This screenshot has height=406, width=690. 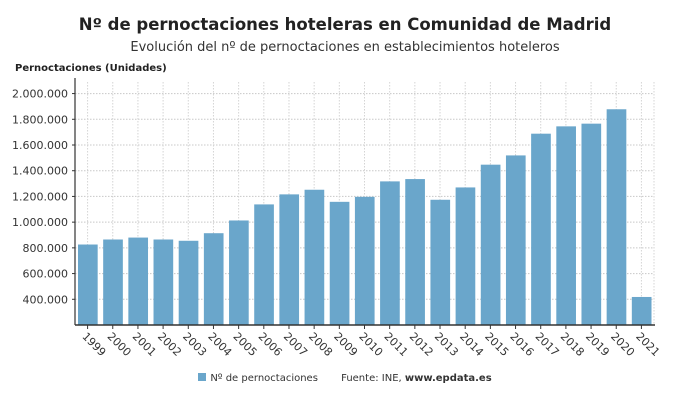 I want to click on x-tick-label: 2013, so click(x=446, y=344).